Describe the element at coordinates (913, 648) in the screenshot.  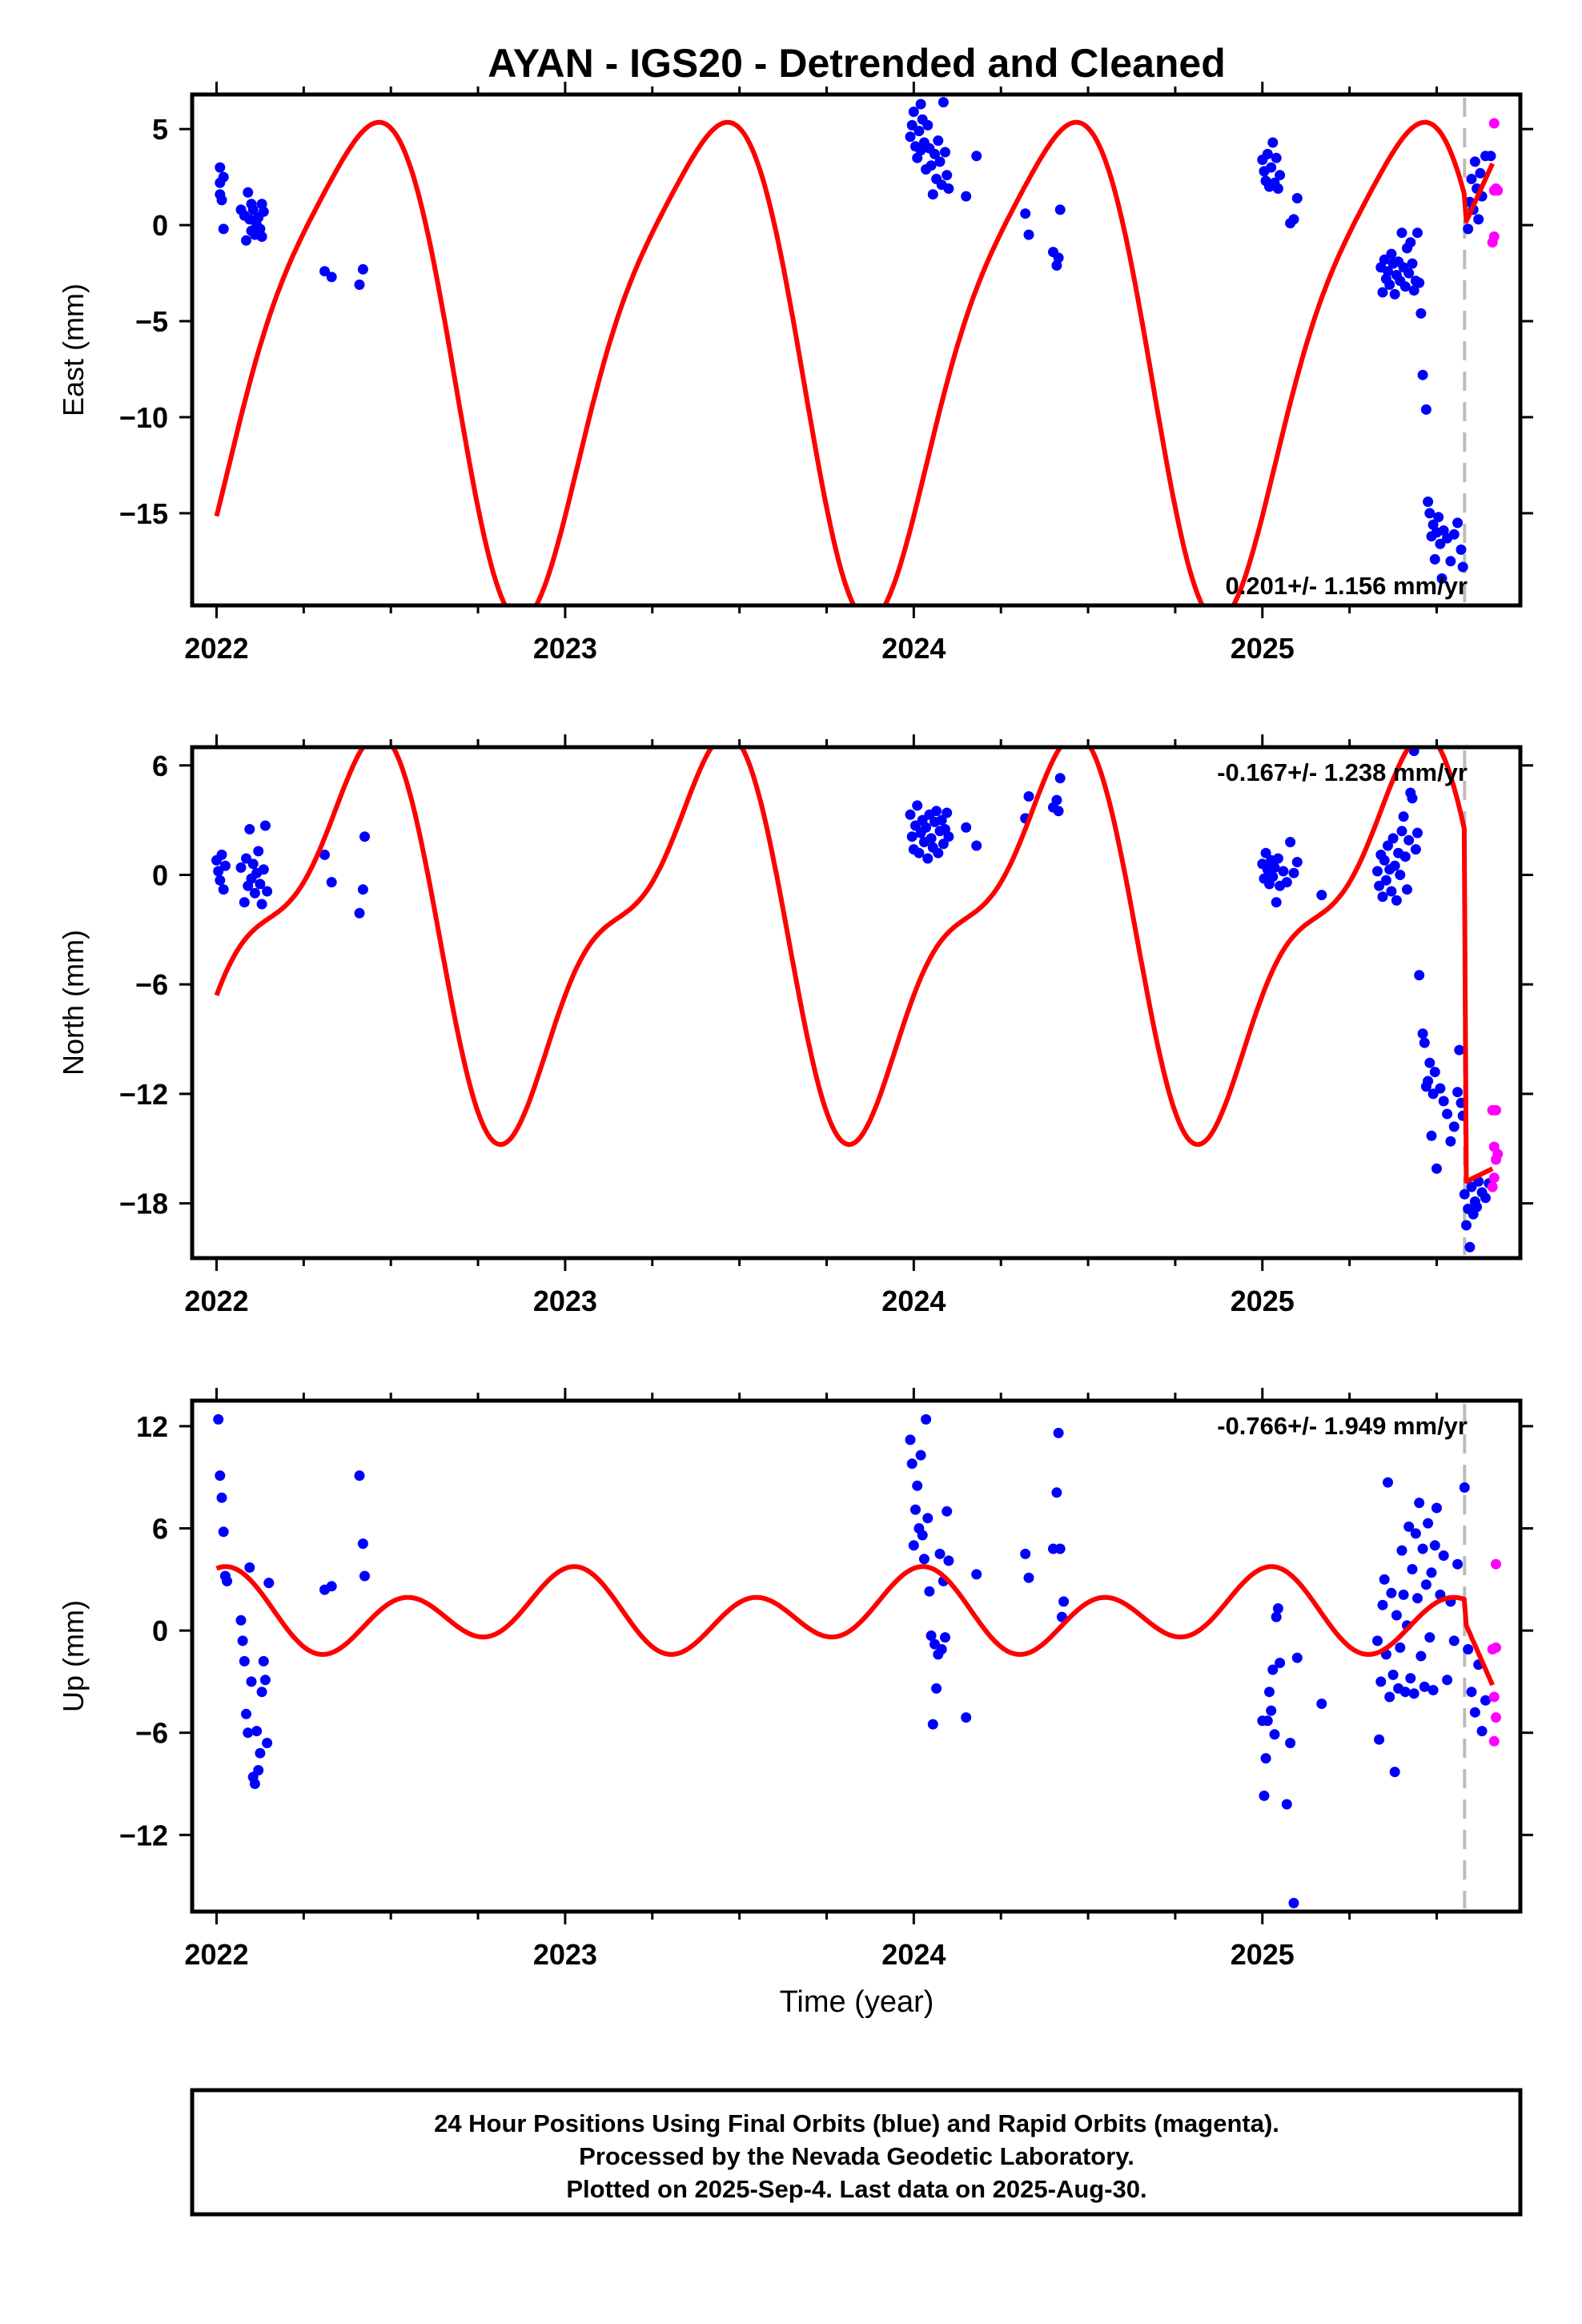
I see `east-xtick-label: 2024` at that location.